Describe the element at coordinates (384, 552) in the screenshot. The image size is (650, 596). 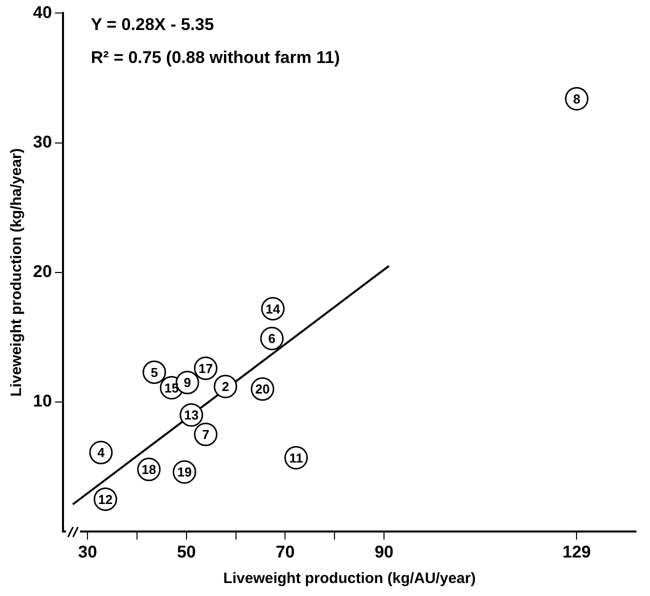
I see `x-tick-label: 90` at that location.